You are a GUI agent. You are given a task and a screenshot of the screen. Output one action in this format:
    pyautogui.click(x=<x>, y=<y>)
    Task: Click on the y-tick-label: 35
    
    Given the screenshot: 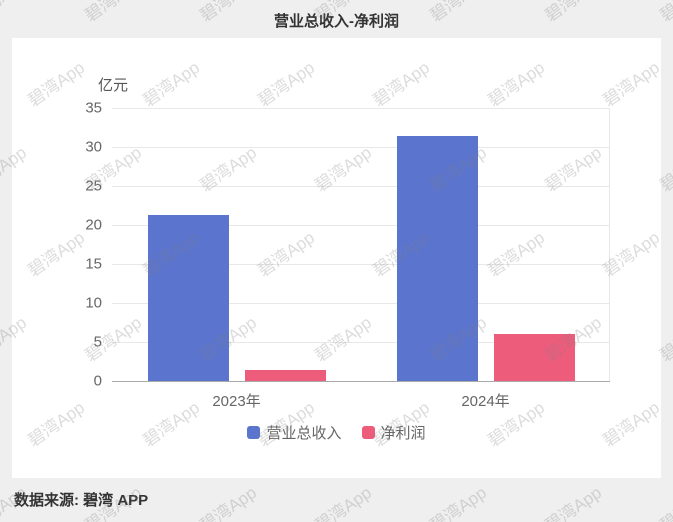 What is the action you would take?
    pyautogui.click(x=93, y=108)
    